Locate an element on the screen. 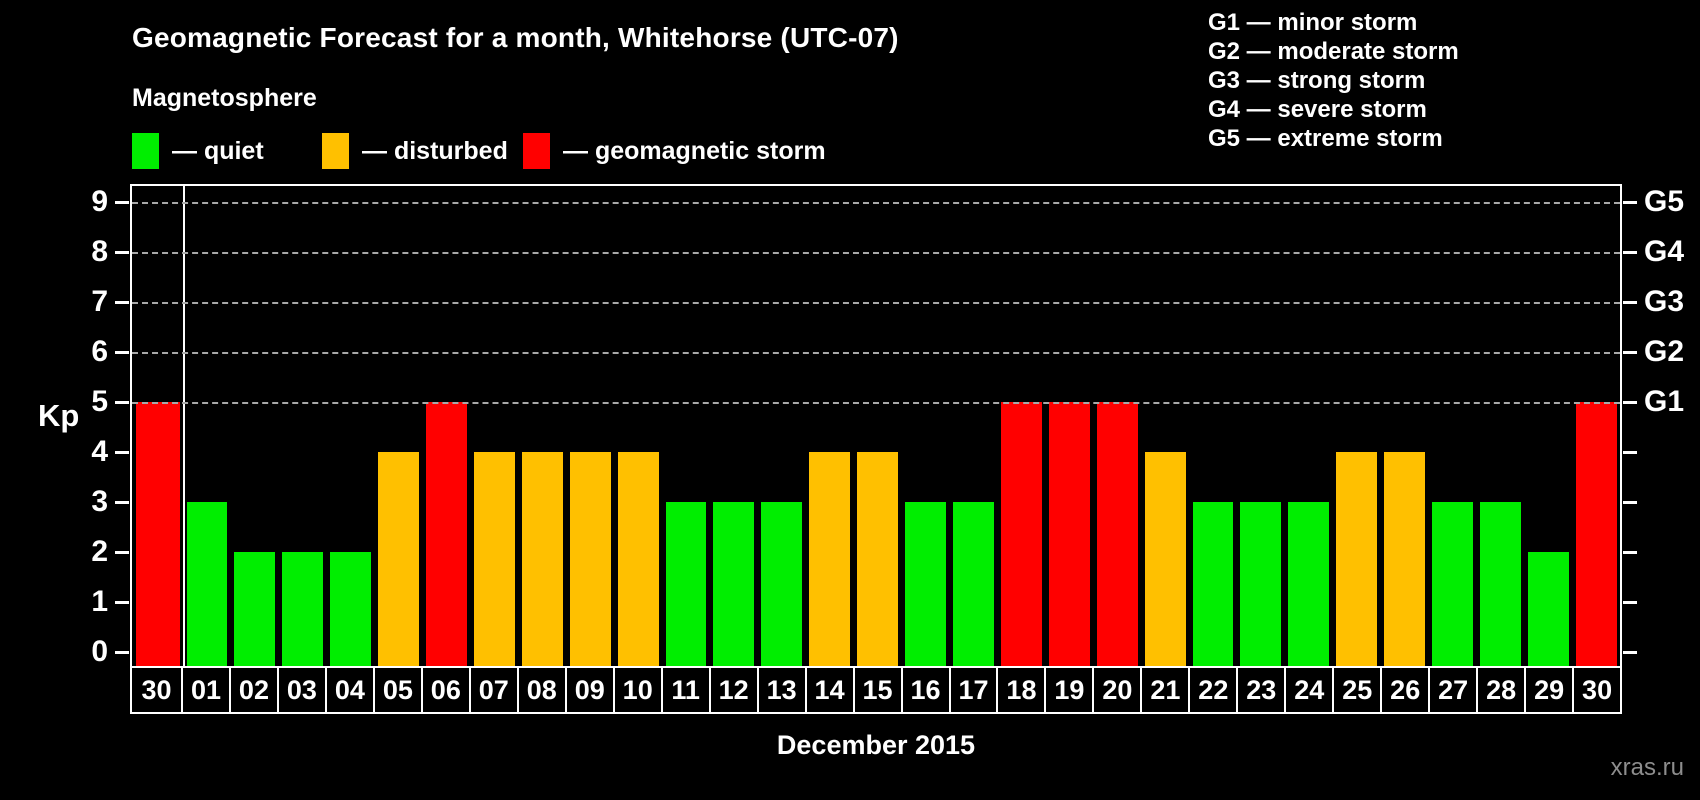  day-label-27: 27 is located at coordinates (1453, 690).